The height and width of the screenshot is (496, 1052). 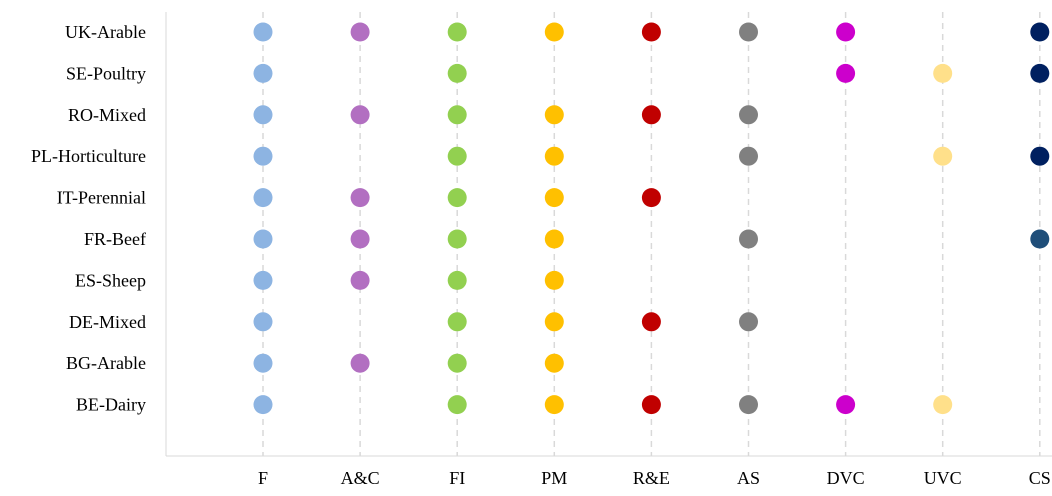 What do you see at coordinates (1040, 478) in the screenshot?
I see `x-tick-label: CS` at bounding box center [1040, 478].